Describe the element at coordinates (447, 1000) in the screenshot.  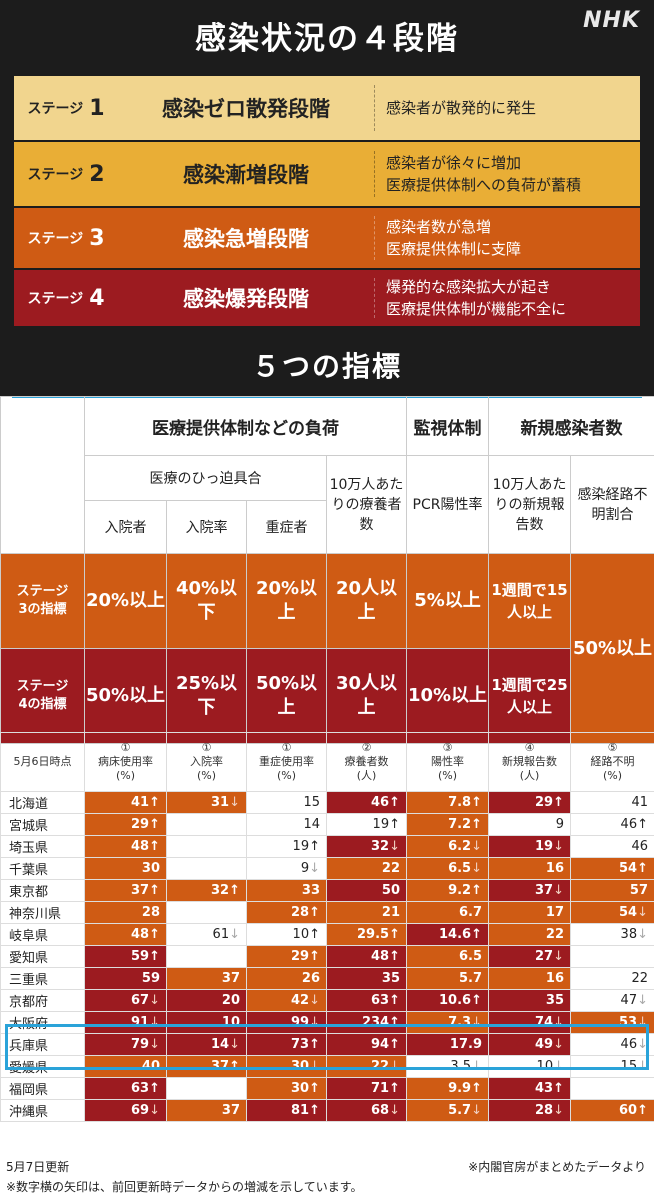
I see `data-cell: 10.6↑` at that location.